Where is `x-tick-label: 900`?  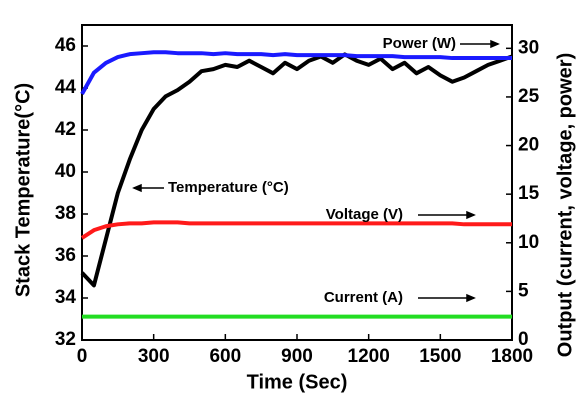
x-tick-label: 900 is located at coordinates (297, 356).